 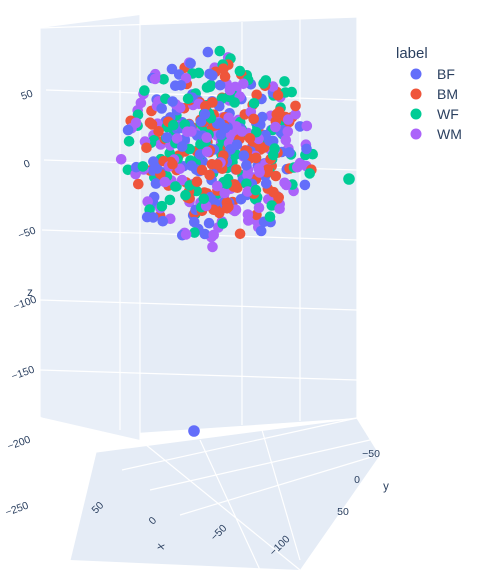 I want to click on z-tick-label: 50, so click(x=26, y=94).